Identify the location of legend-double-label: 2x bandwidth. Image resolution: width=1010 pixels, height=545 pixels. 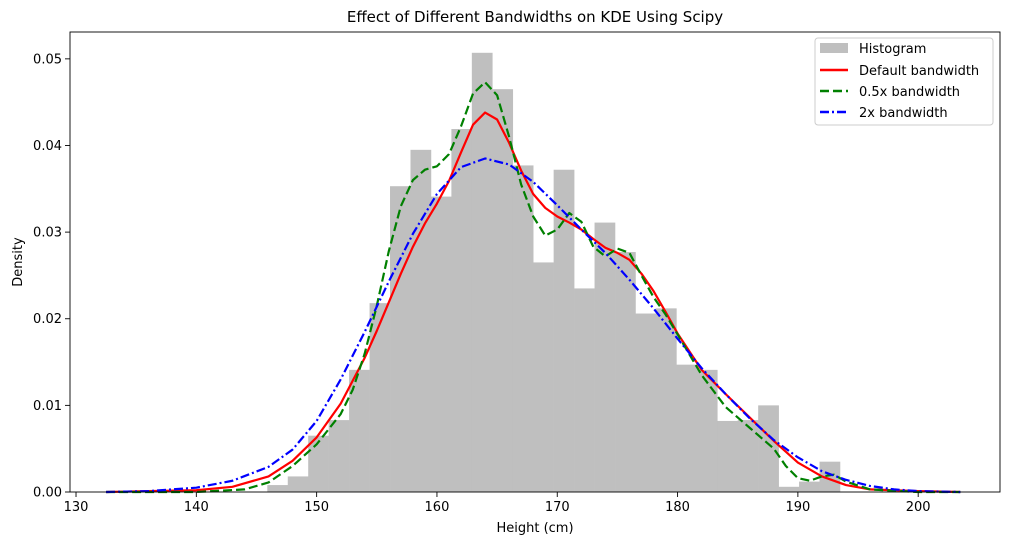
(903, 113).